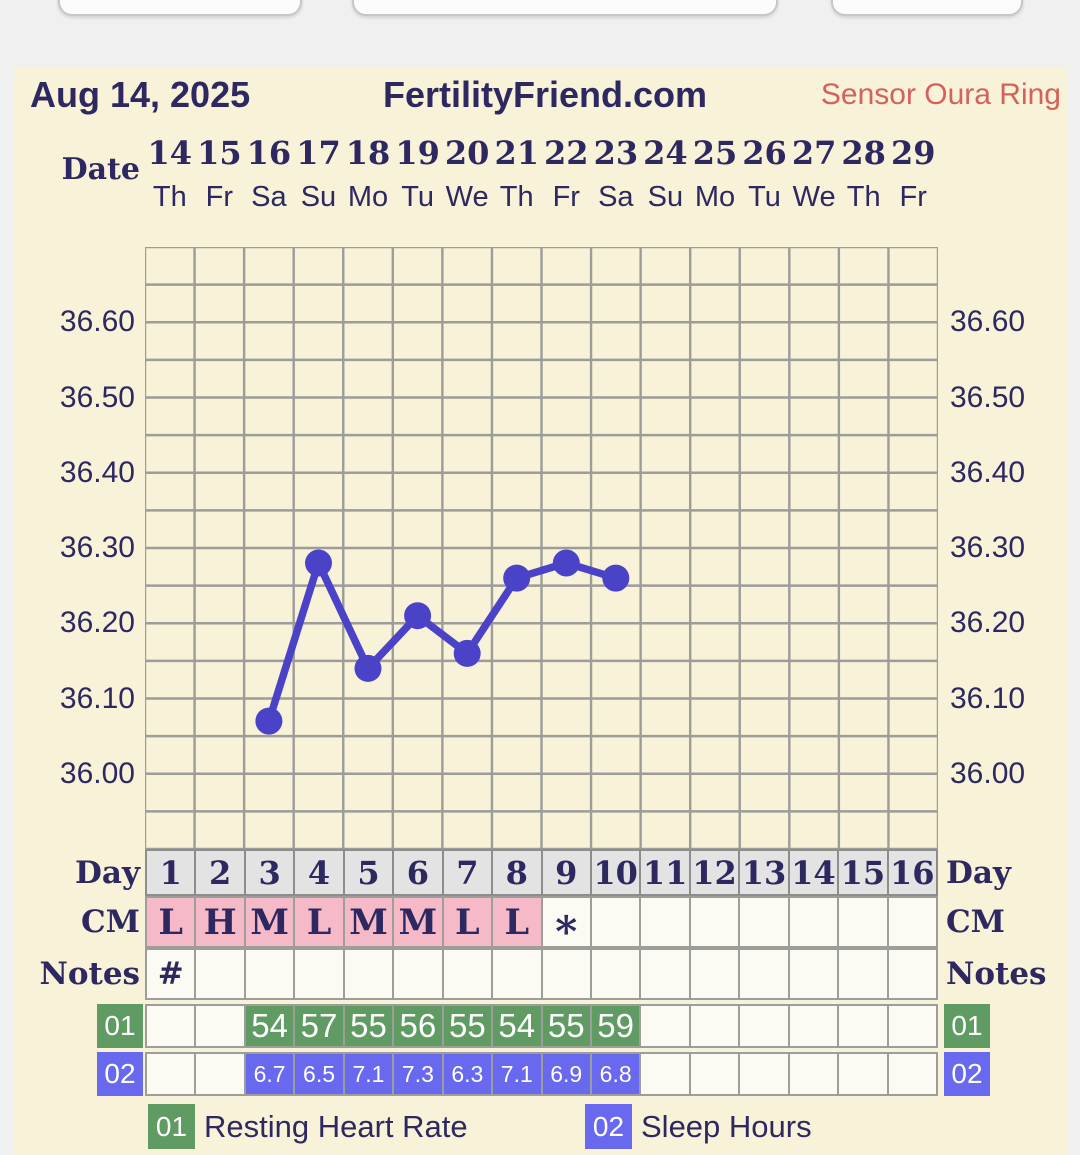 Image resolution: width=1080 pixels, height=1155 pixels. I want to click on day-cell: 9, so click(567, 872).